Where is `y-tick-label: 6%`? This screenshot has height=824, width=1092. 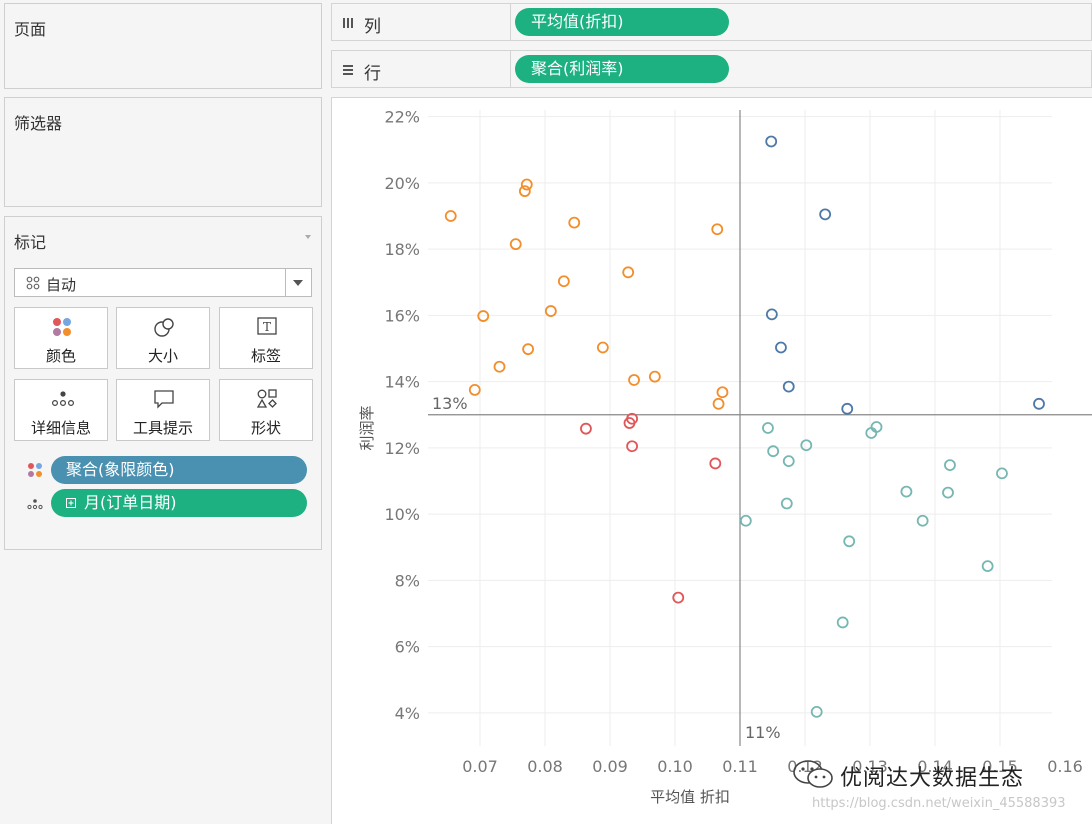
y-tick-label: 6% is located at coordinates (407, 647).